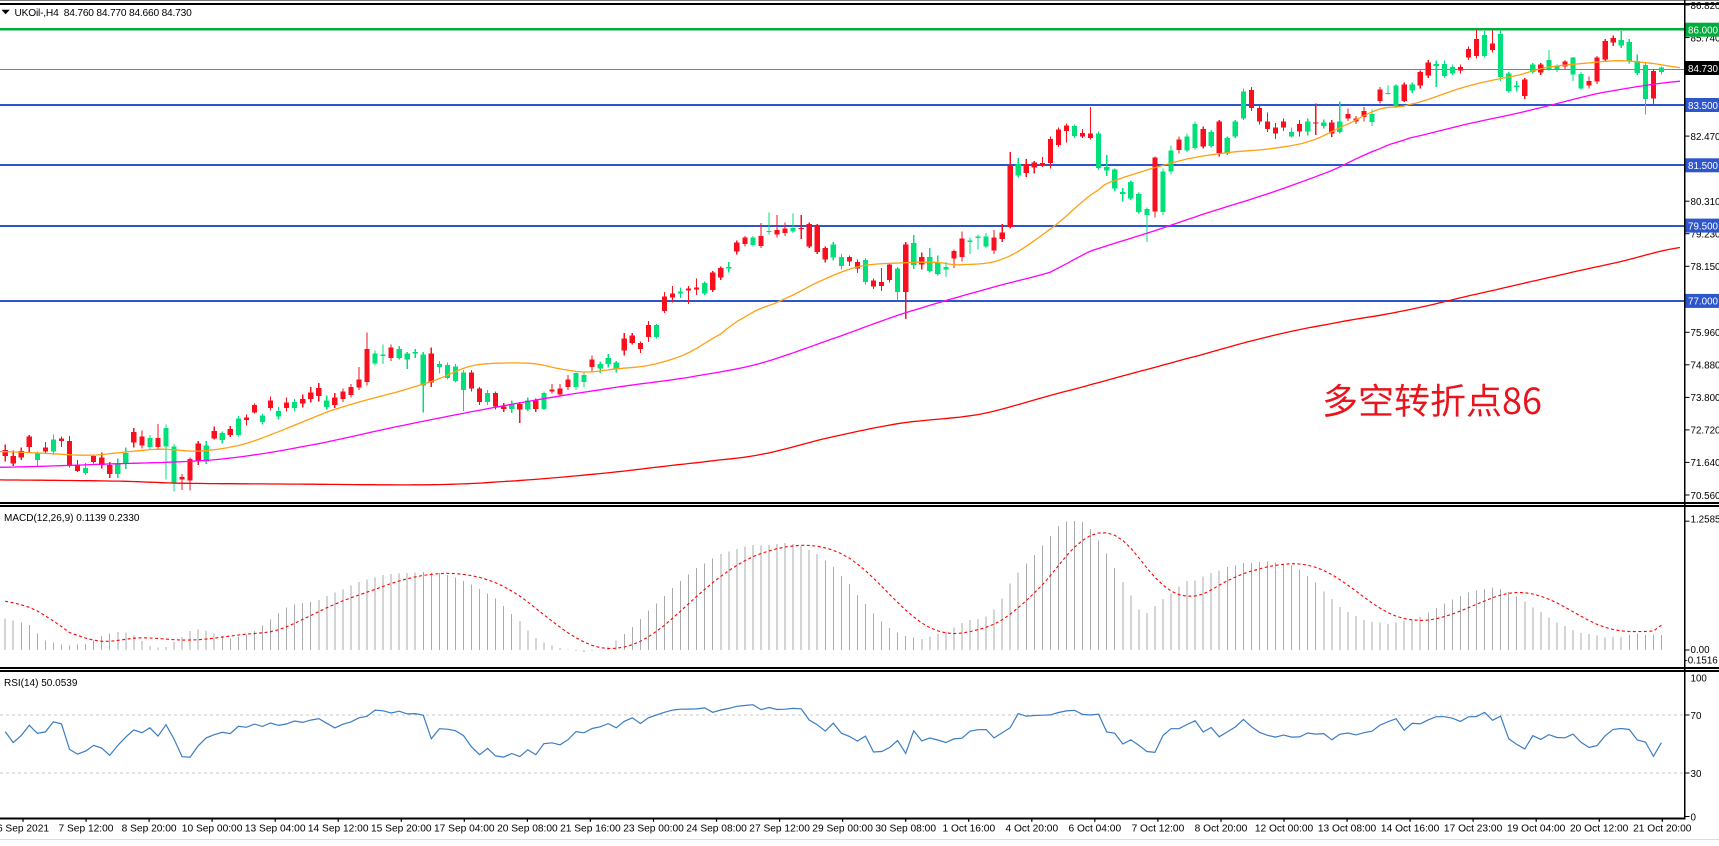  Describe the element at coordinates (842, 829) in the screenshot. I see `svg-text: 29 Sep 00:00` at that location.